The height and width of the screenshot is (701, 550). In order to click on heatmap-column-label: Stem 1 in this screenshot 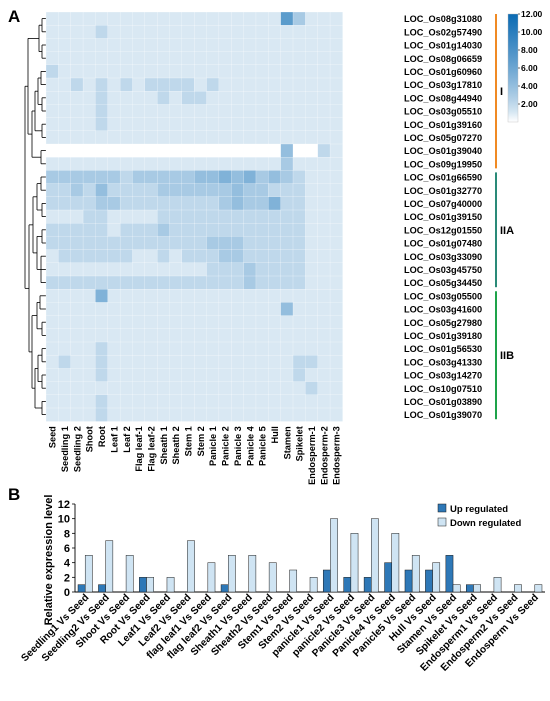, I will do `click(189, 441)`.